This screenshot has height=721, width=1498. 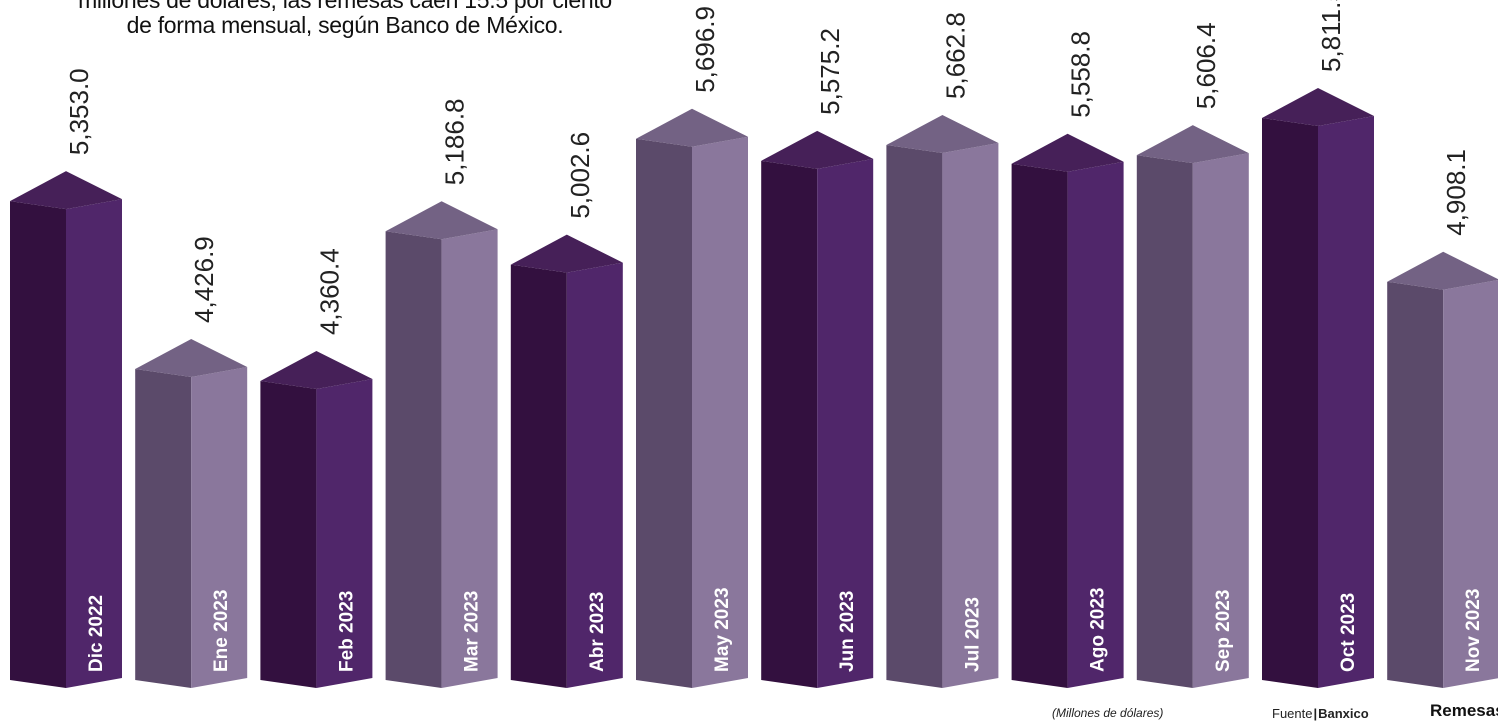 I want to click on value-label: 4,908.1, so click(x=1456, y=192).